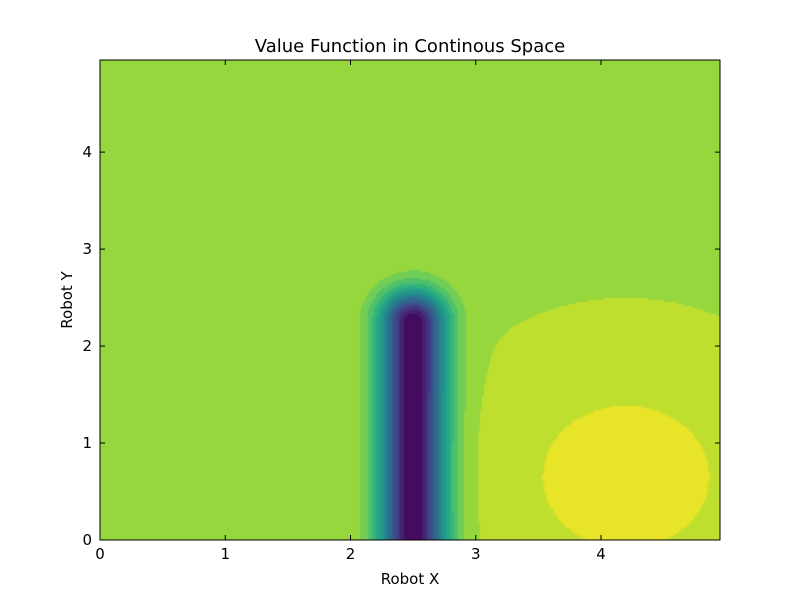  I want to click on y-tick-label: 1, so click(87, 443).